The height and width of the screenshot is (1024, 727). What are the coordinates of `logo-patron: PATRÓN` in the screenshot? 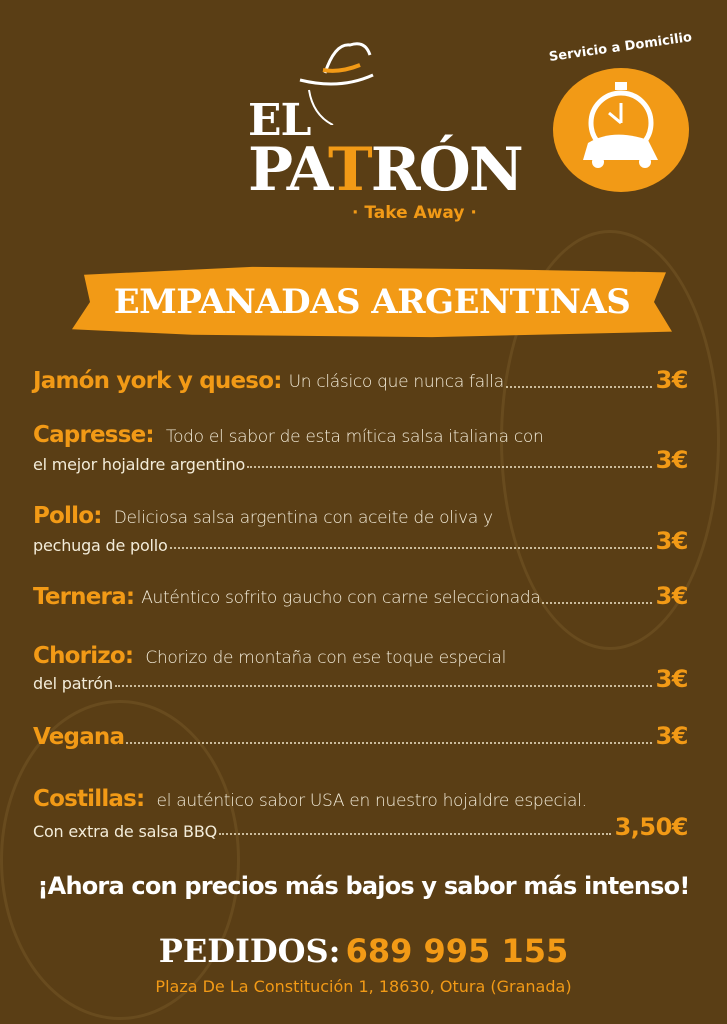 It's located at (386, 170).